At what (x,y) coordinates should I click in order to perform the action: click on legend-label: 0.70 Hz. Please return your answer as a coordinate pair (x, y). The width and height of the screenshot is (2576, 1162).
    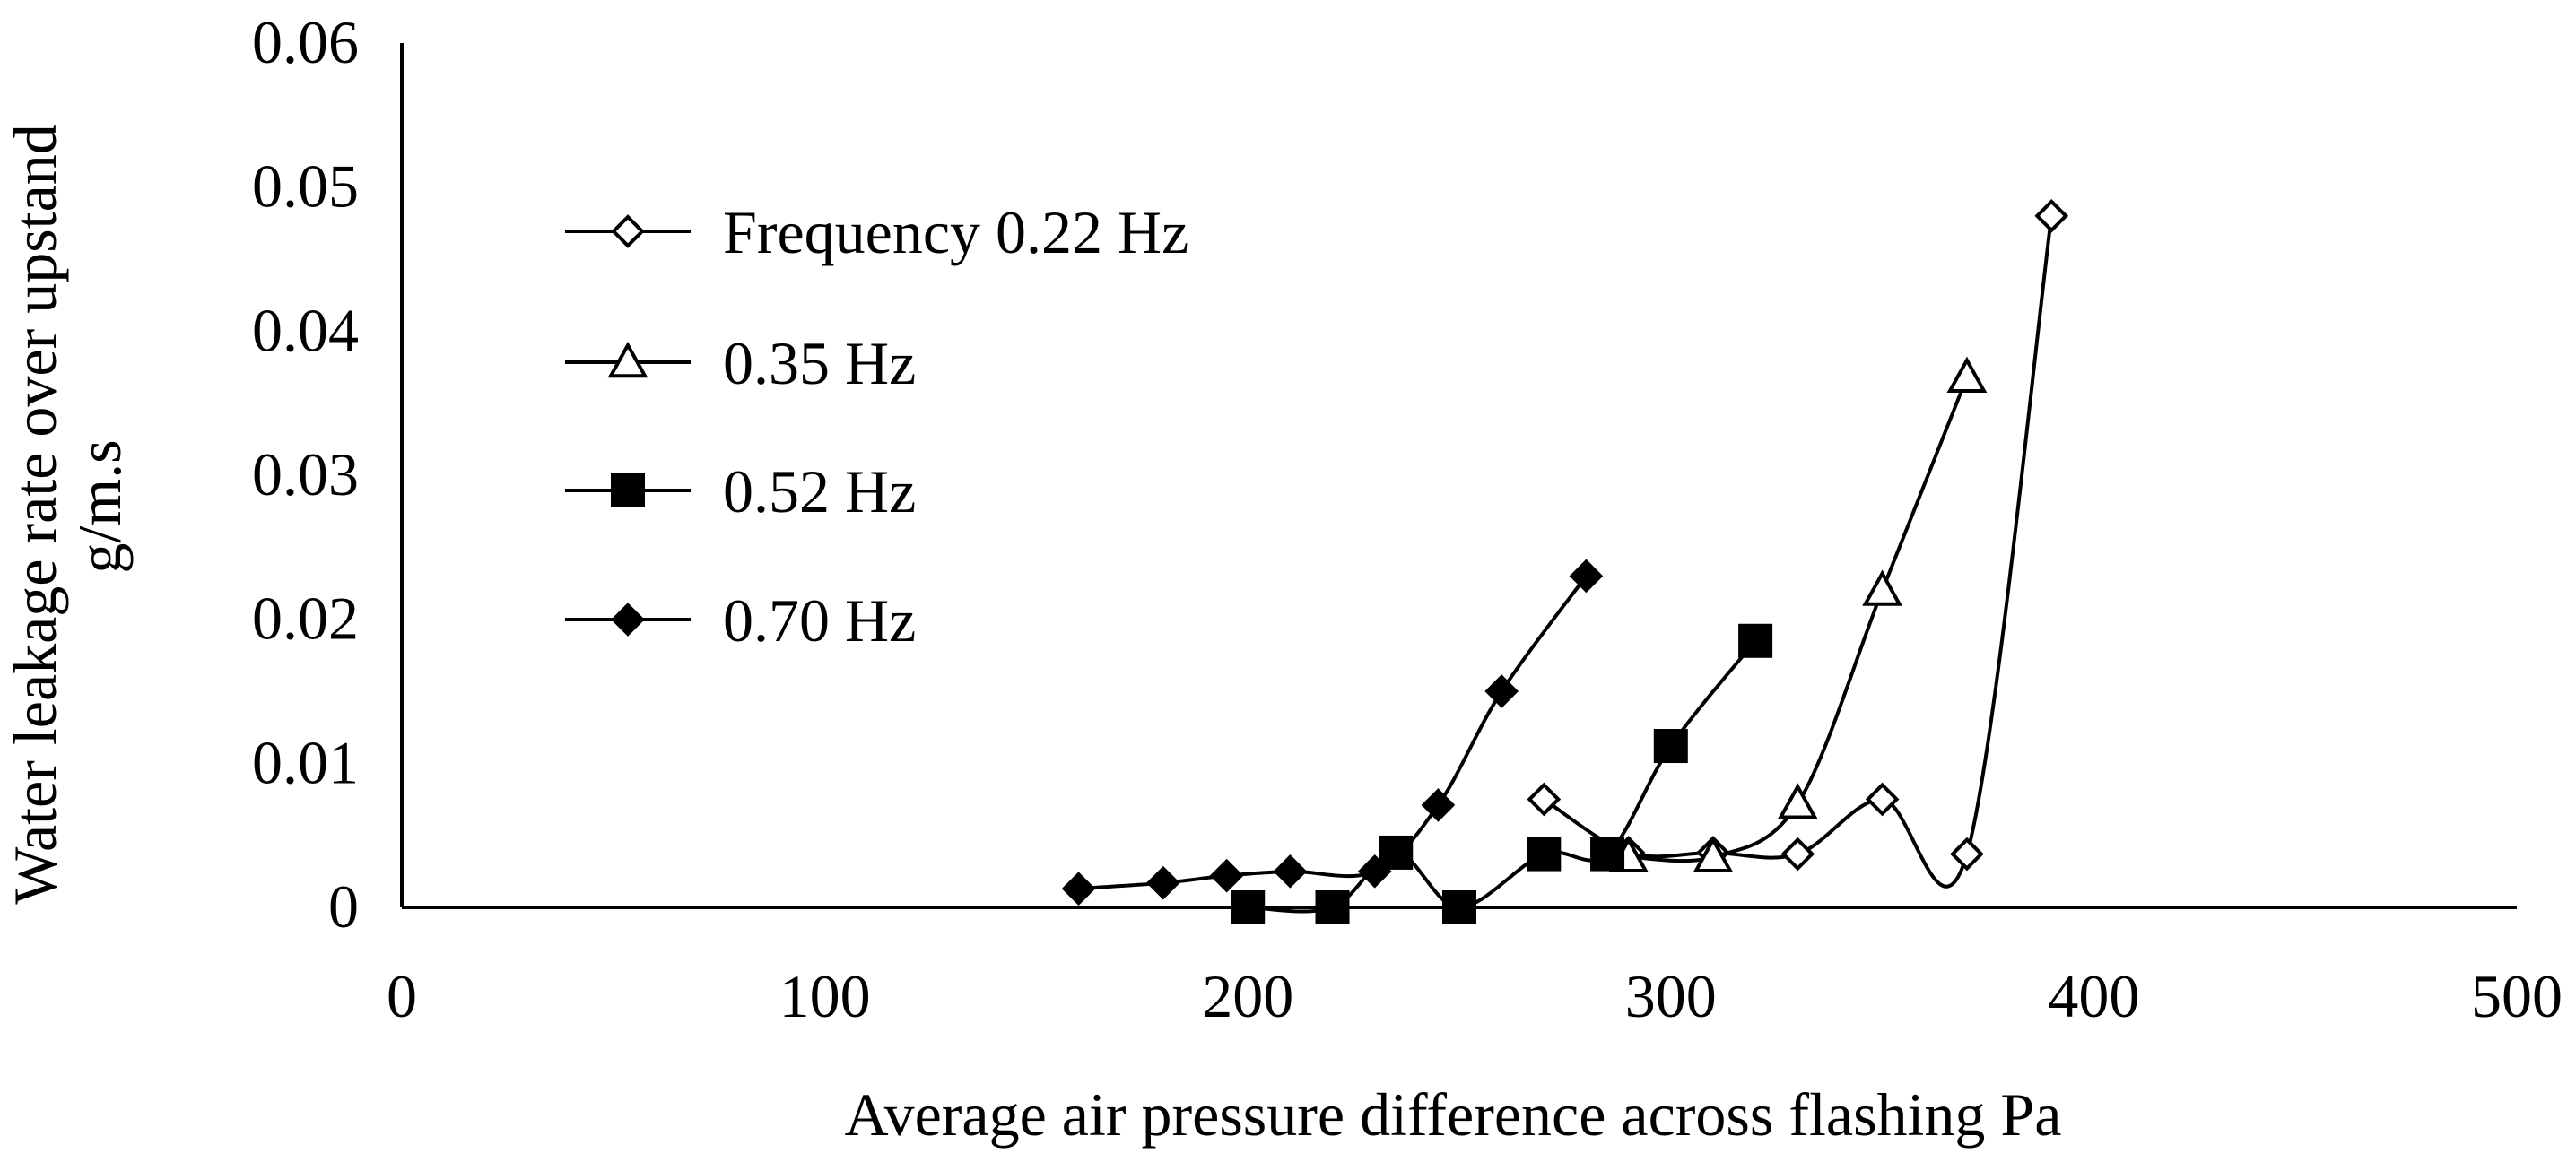
    Looking at the image, I should click on (819, 620).